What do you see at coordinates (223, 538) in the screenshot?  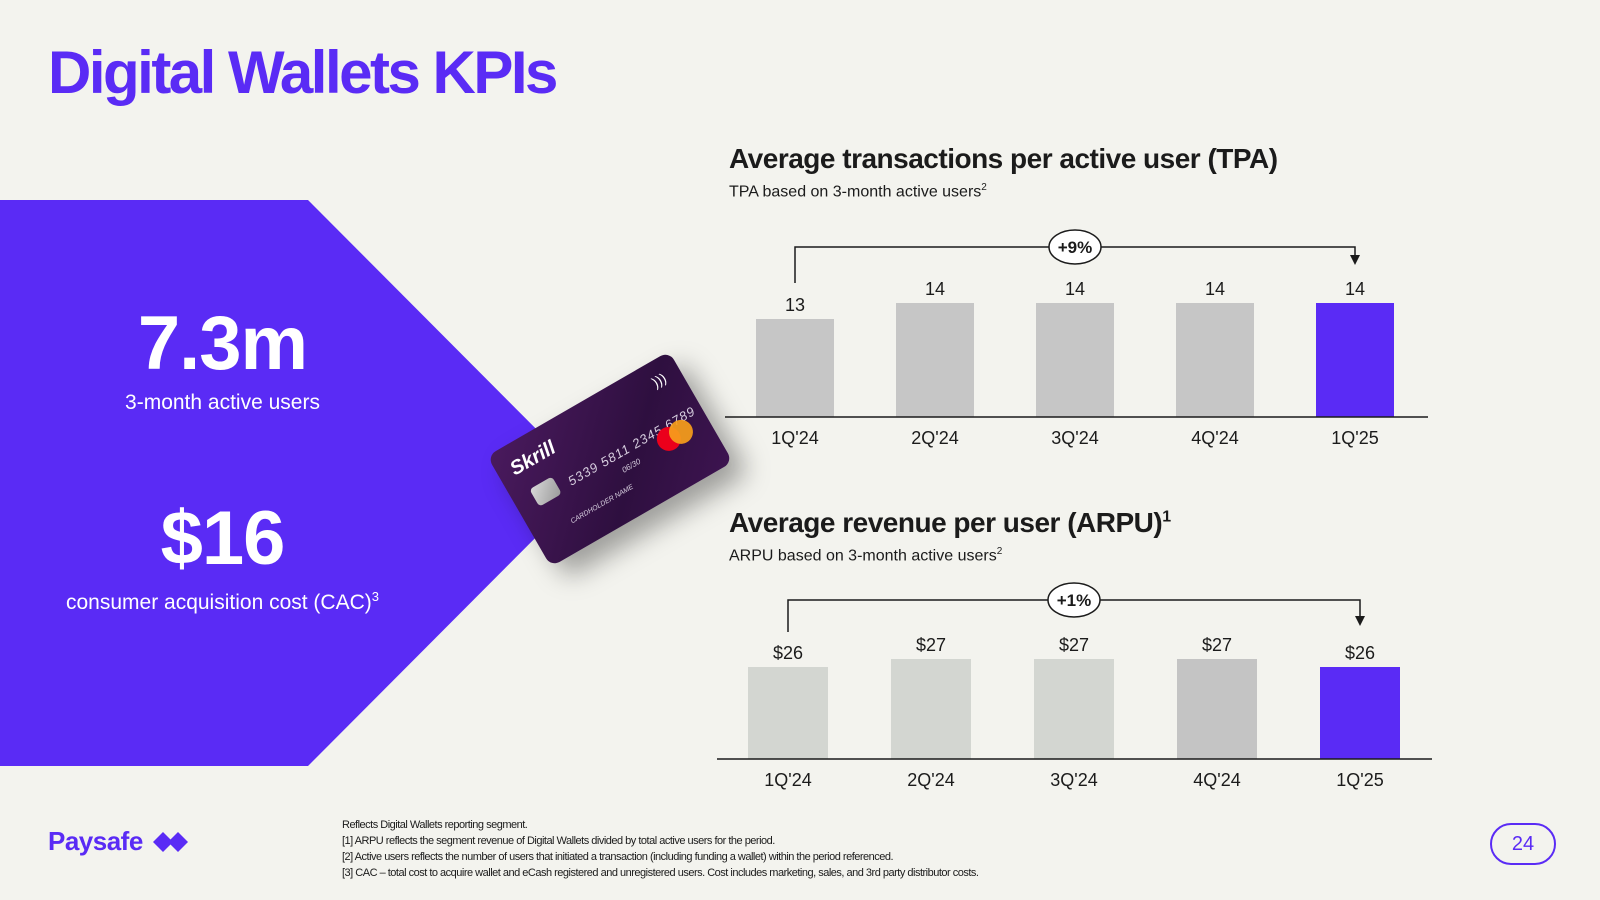 I see `cac-value: $16` at bounding box center [223, 538].